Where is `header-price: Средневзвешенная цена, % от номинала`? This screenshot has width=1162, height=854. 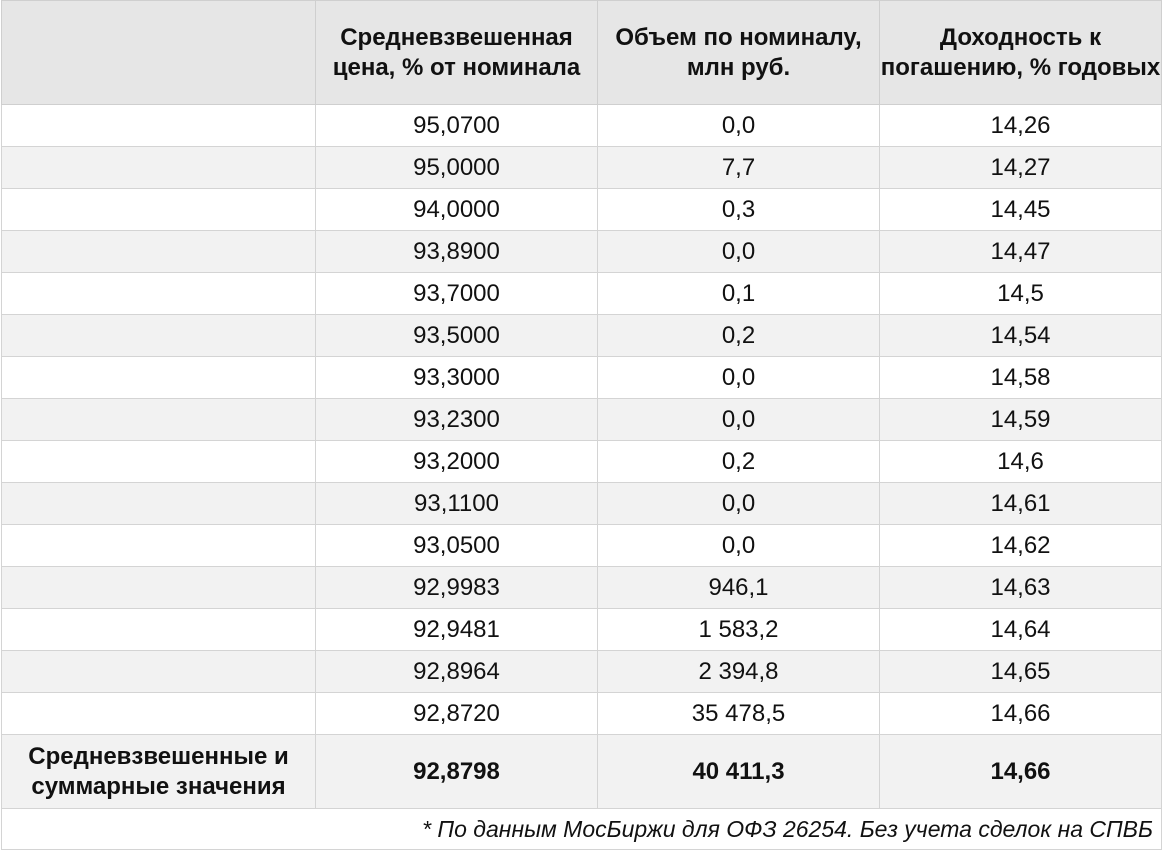 header-price: Средневзвешенная цена, % от номинала is located at coordinates (456, 52).